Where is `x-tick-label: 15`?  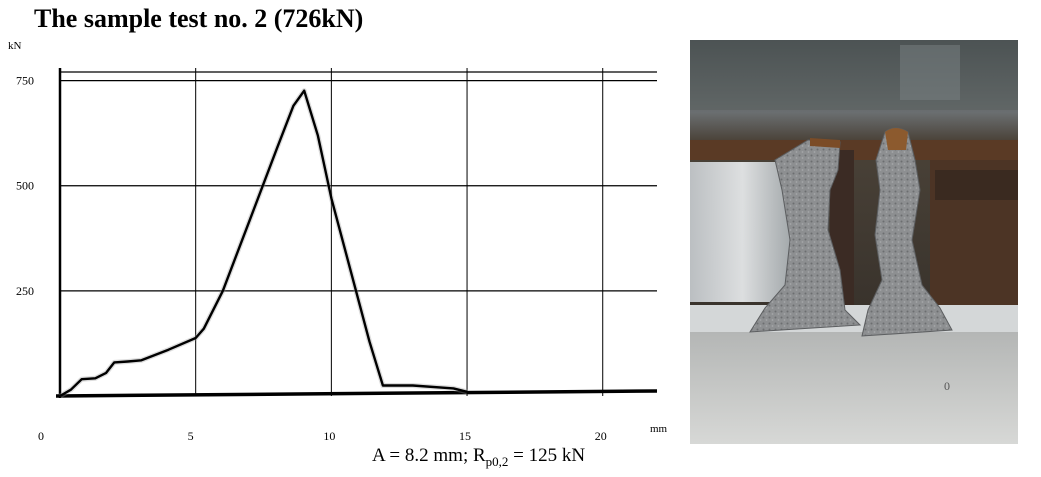
x-tick-label: 15 is located at coordinates (465, 434).